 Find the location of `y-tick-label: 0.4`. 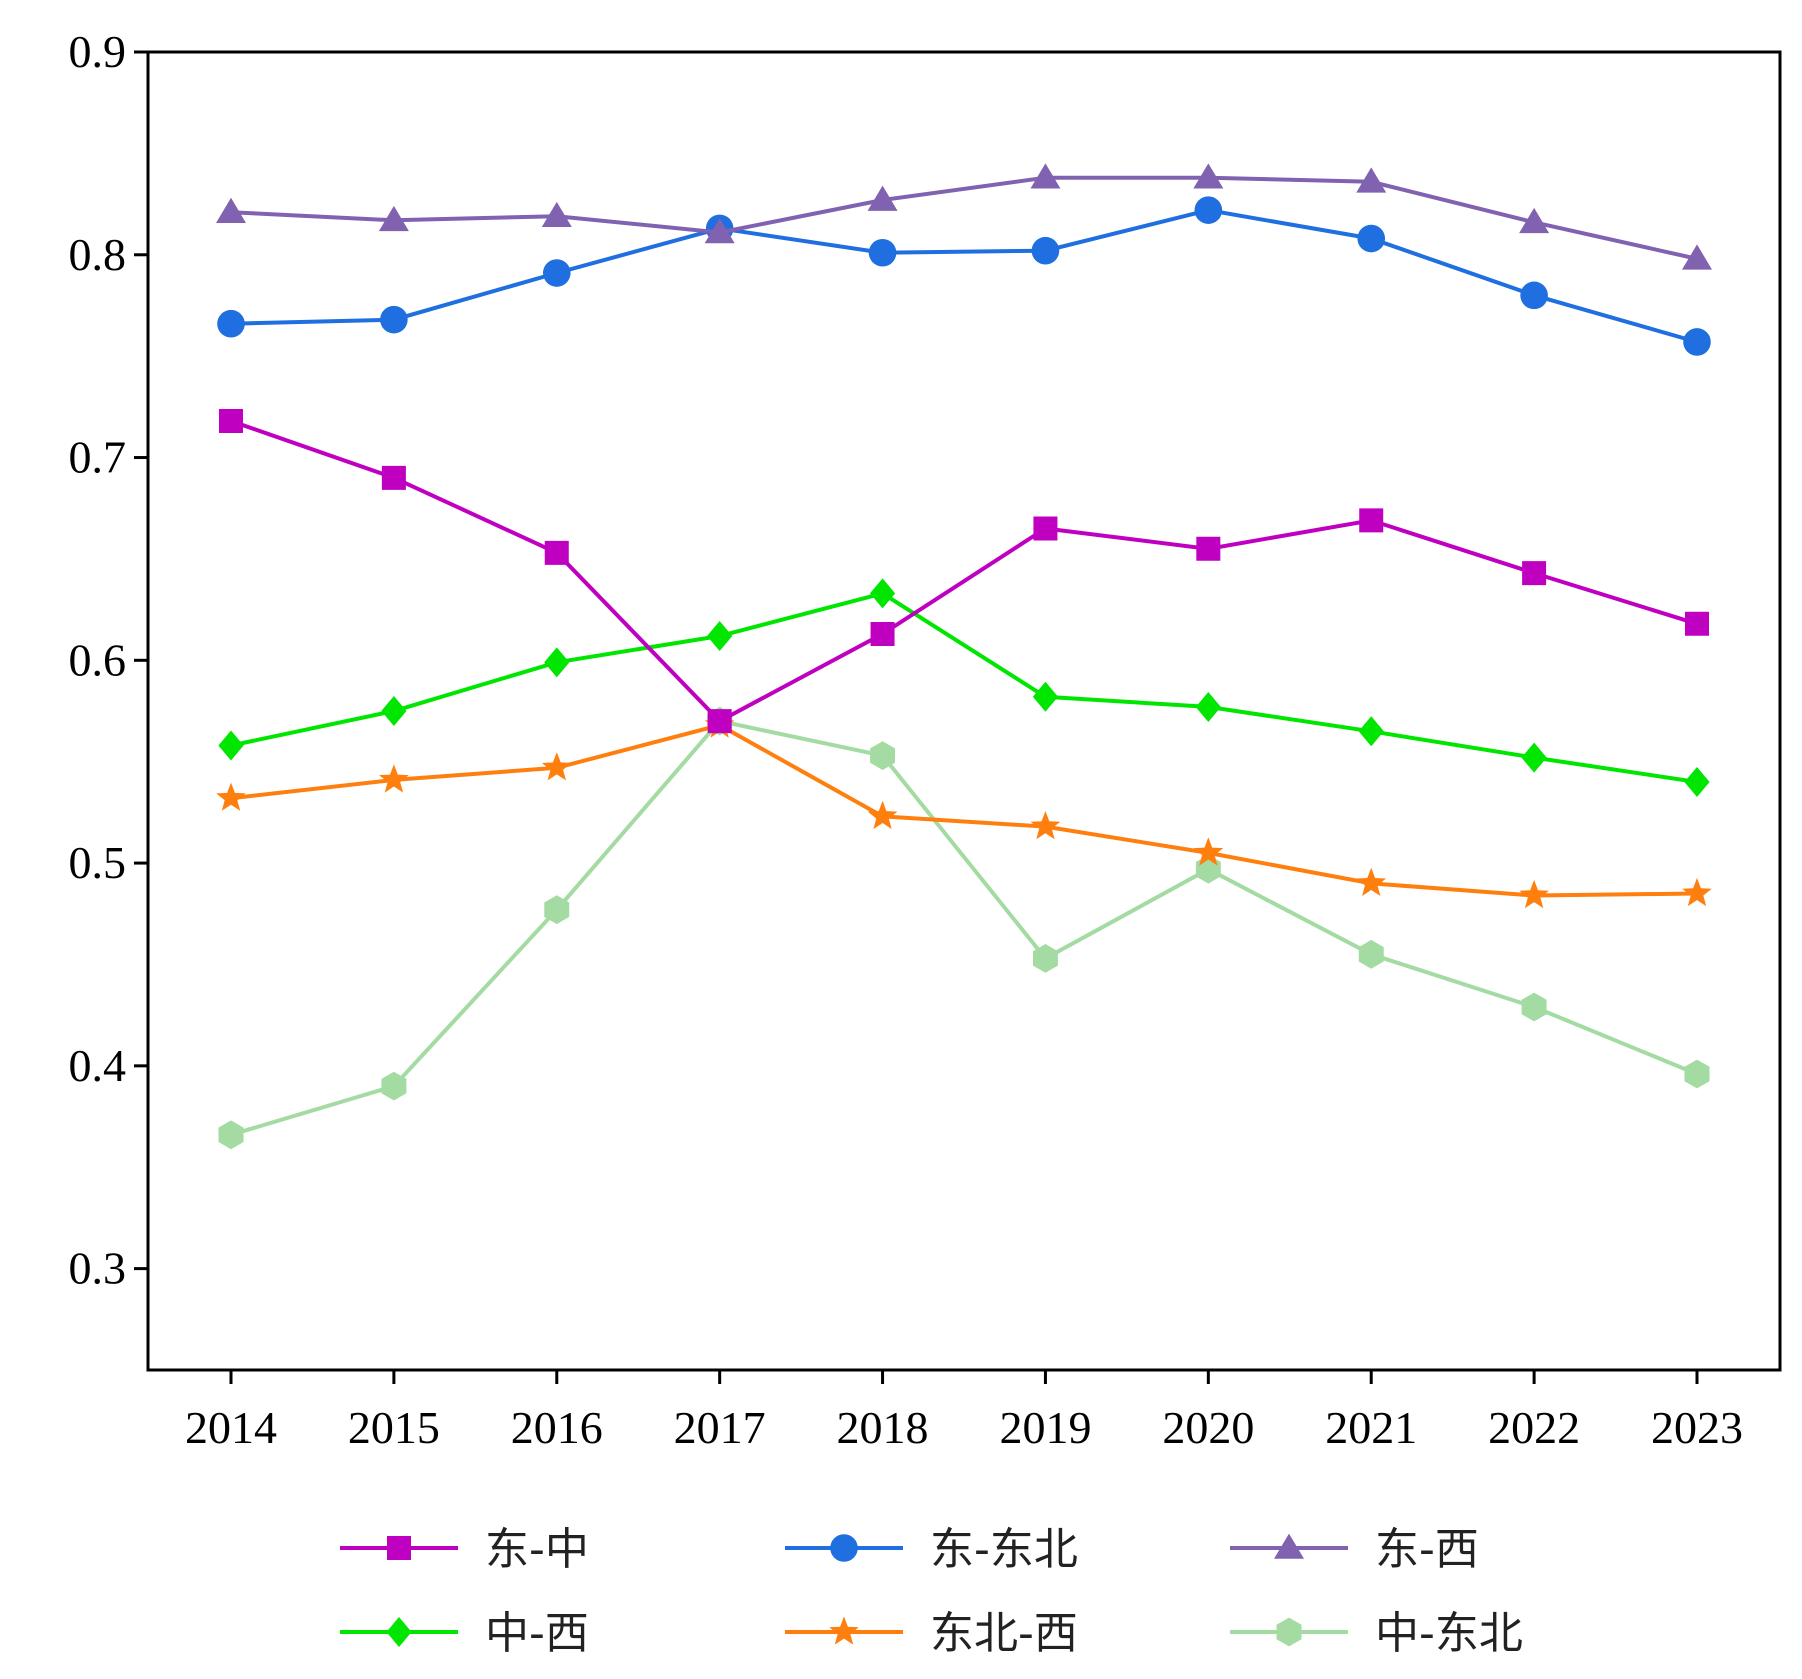

y-tick-label: 0.4 is located at coordinates (98, 1065).